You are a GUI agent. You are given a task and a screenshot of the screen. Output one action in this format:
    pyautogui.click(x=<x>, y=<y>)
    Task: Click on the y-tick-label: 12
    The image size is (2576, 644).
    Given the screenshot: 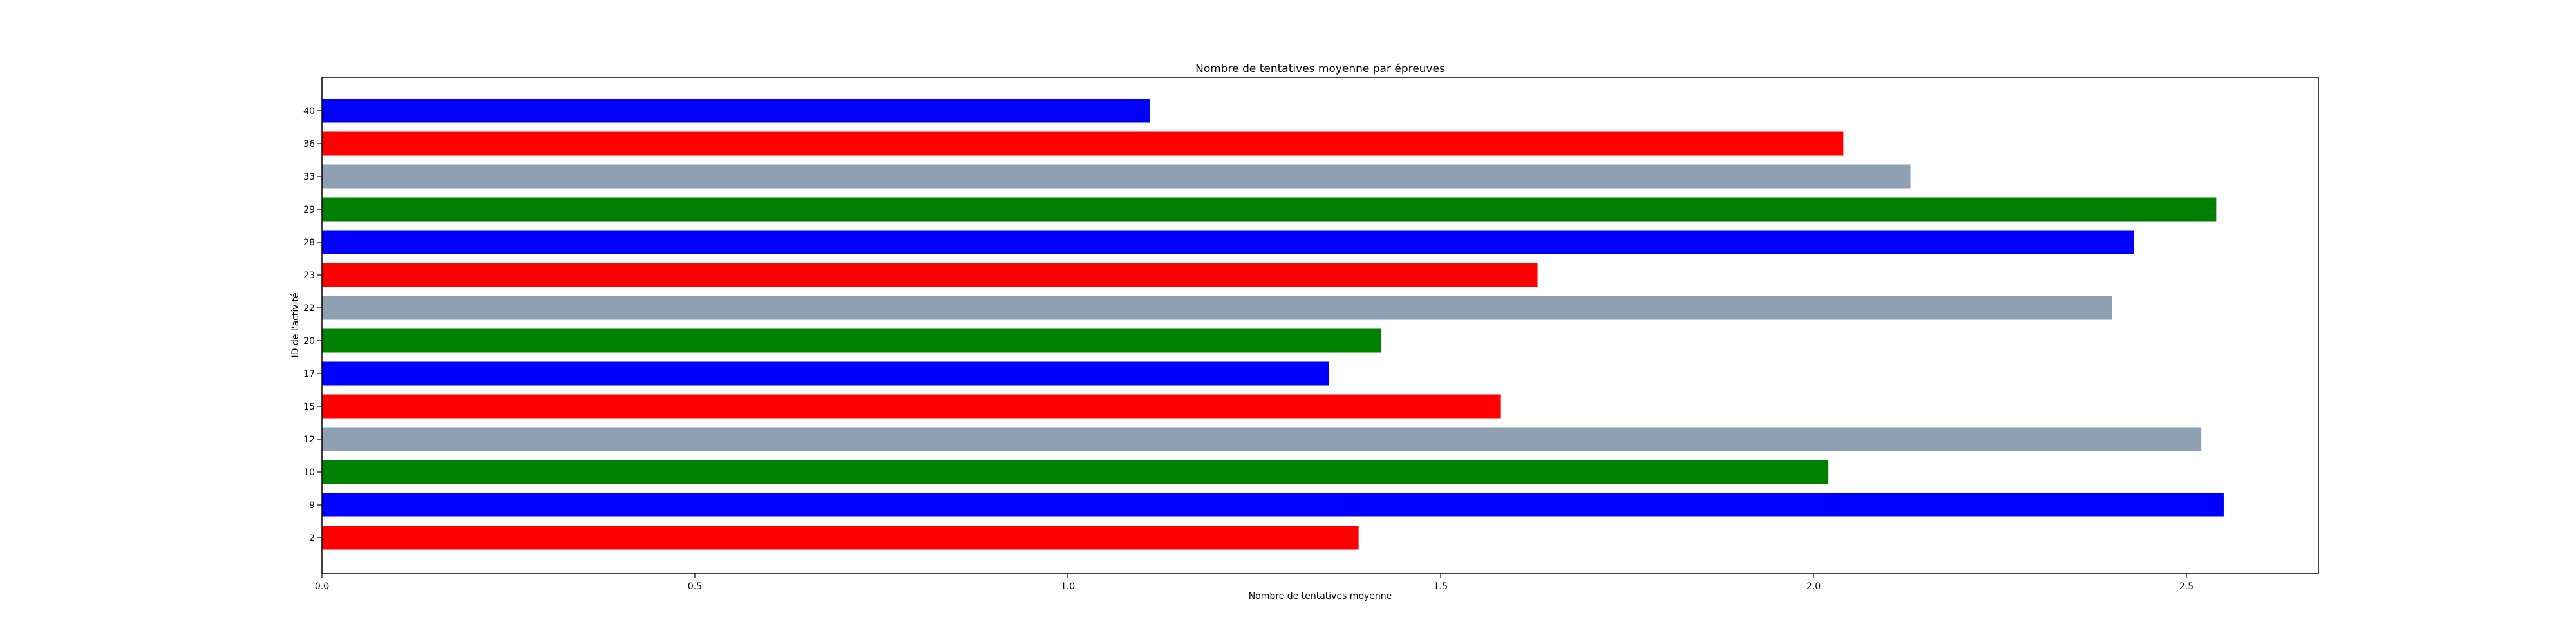 What is the action you would take?
    pyautogui.click(x=309, y=440)
    